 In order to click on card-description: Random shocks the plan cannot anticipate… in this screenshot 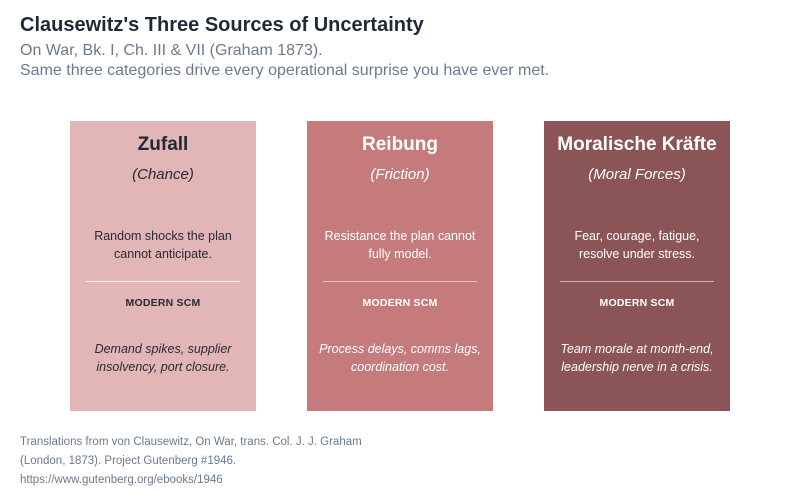, I will do `click(163, 245)`.